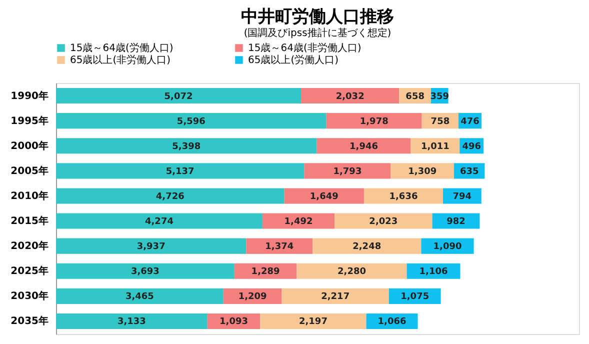  I want to click on data-label: 1,946, so click(364, 147).